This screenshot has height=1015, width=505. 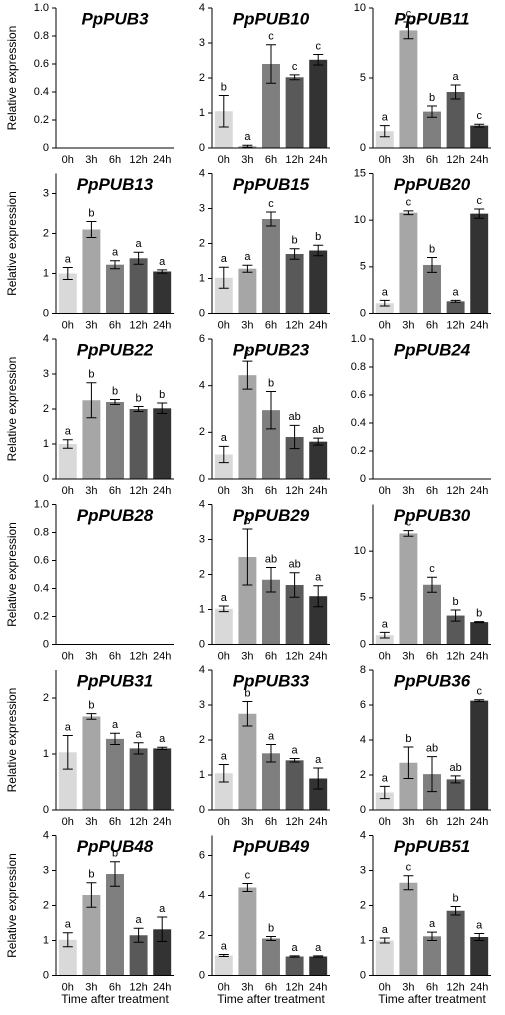 I want to click on panel-title: PpPUB22, so click(x=115, y=349).